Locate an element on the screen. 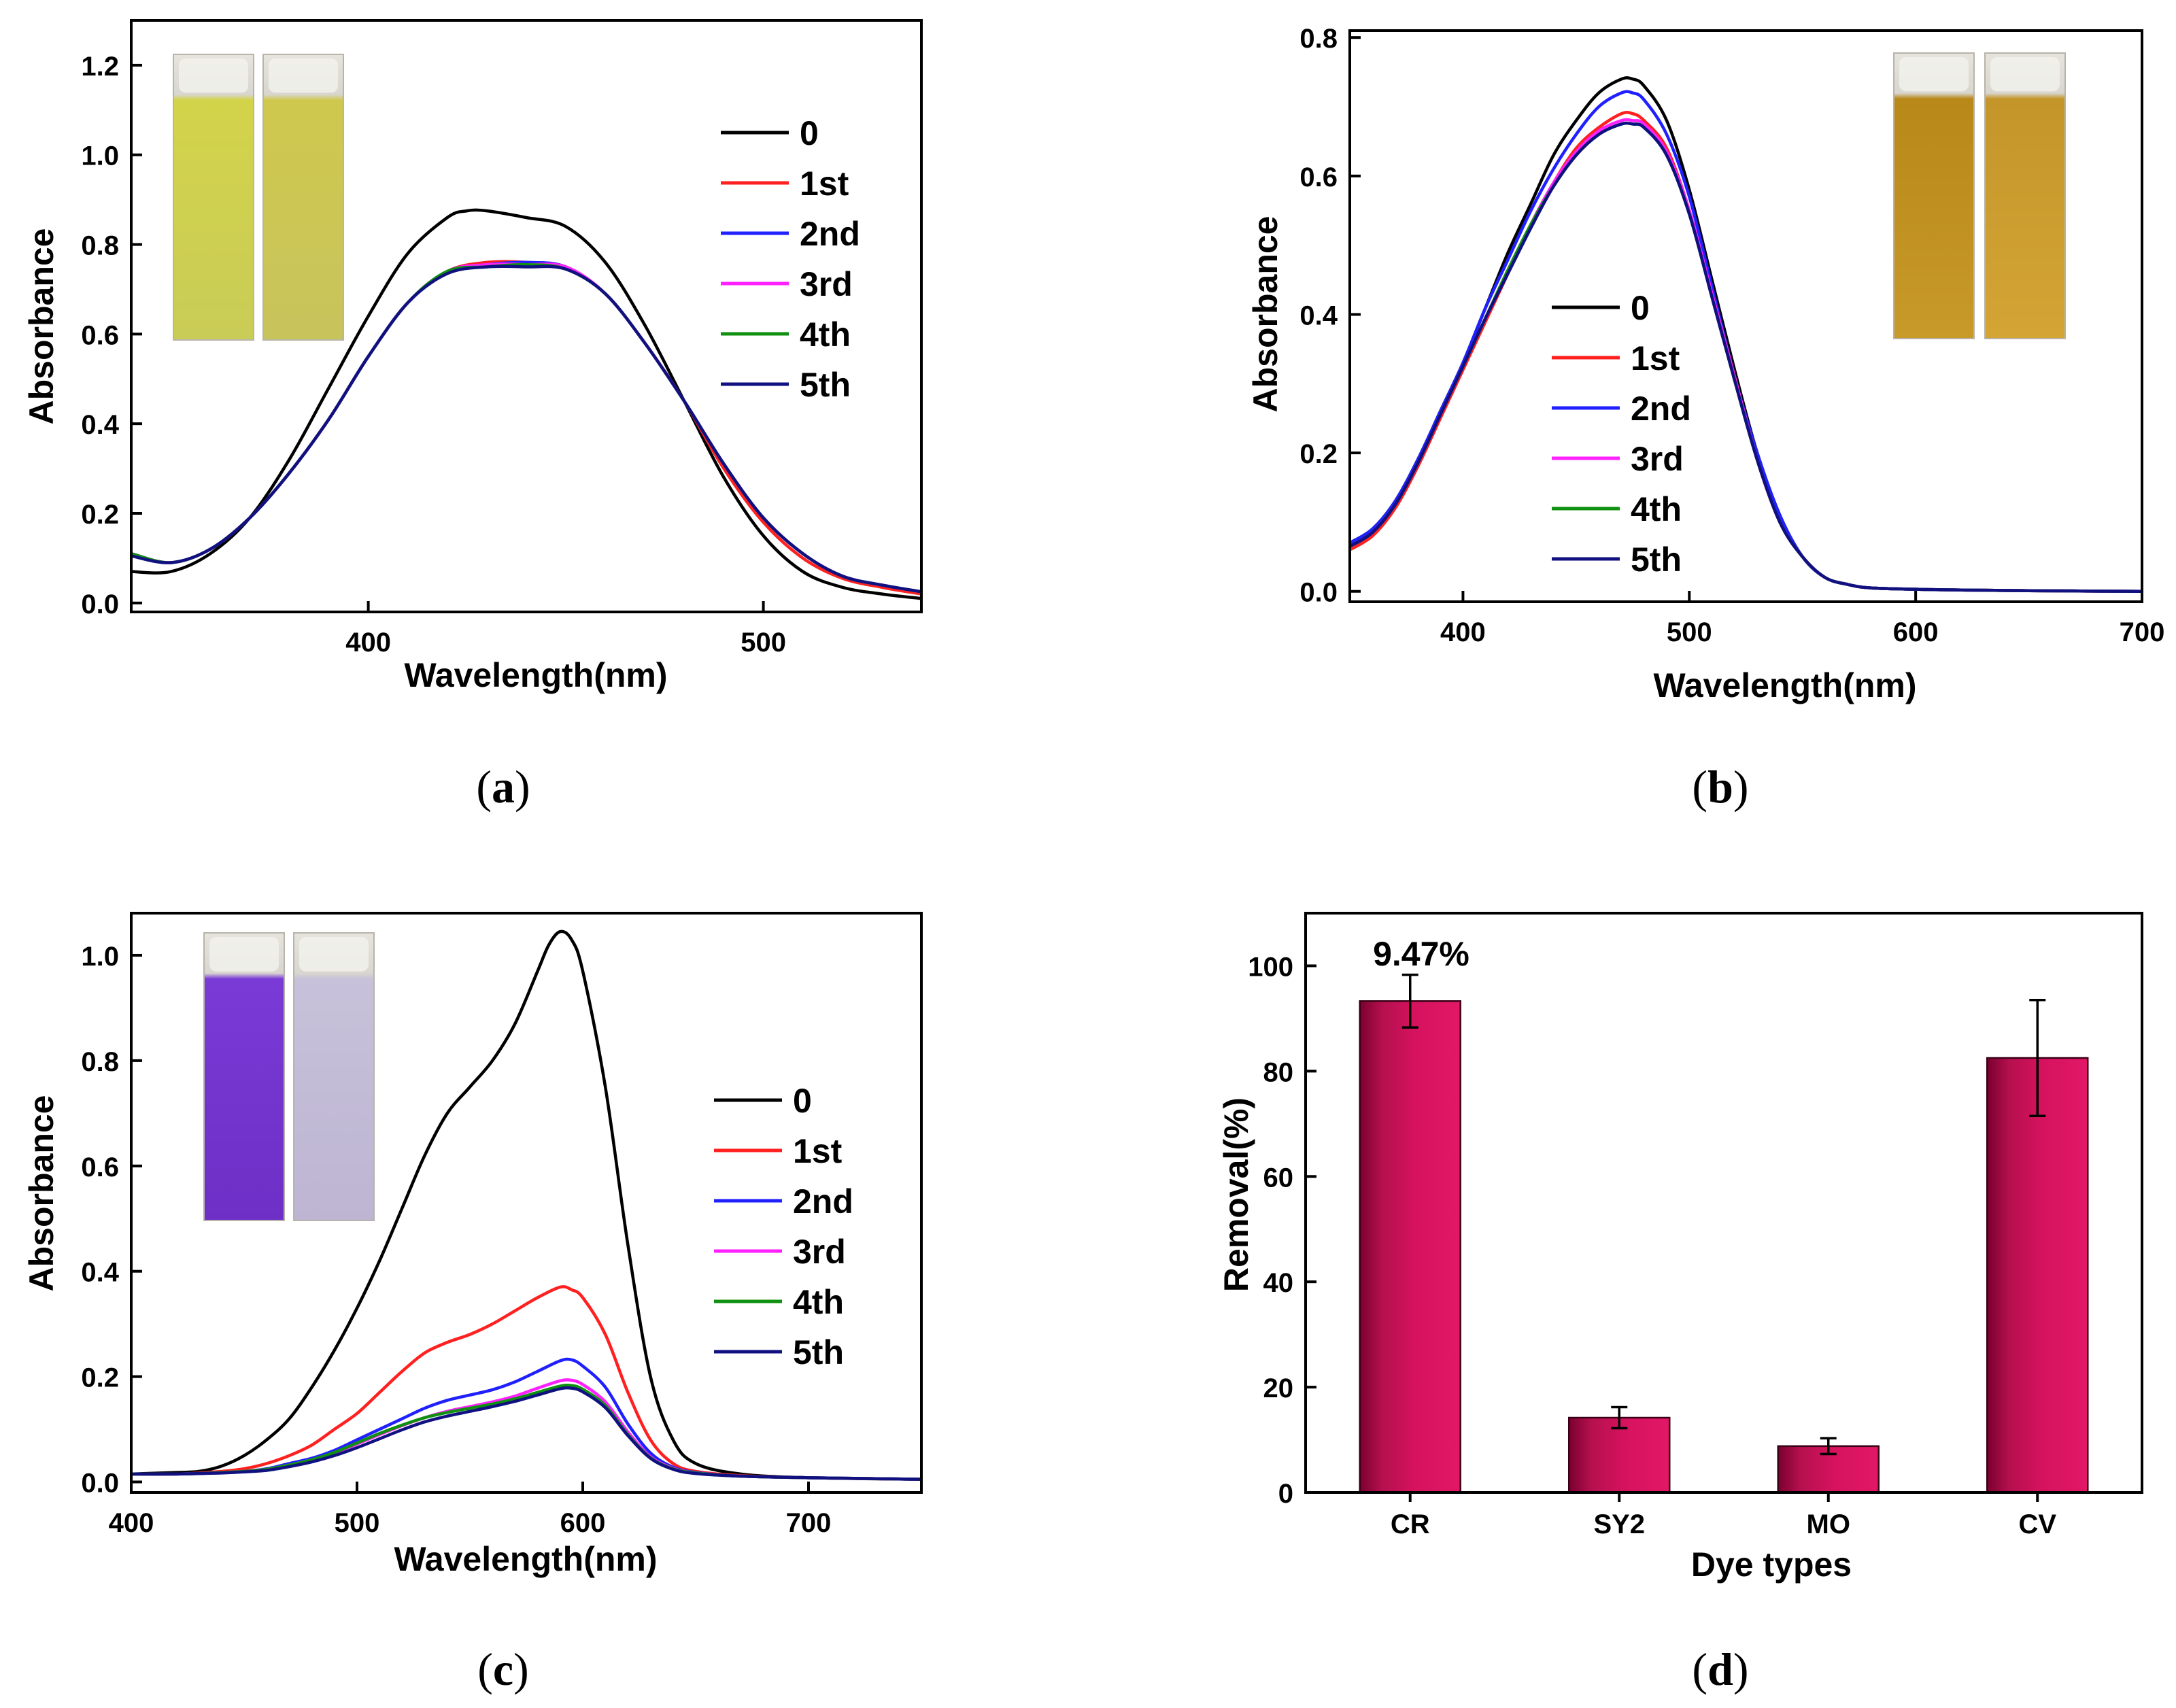 The width and height of the screenshot is (2176, 1708). panel-c-legend-label-0: 0 is located at coordinates (803, 1101).